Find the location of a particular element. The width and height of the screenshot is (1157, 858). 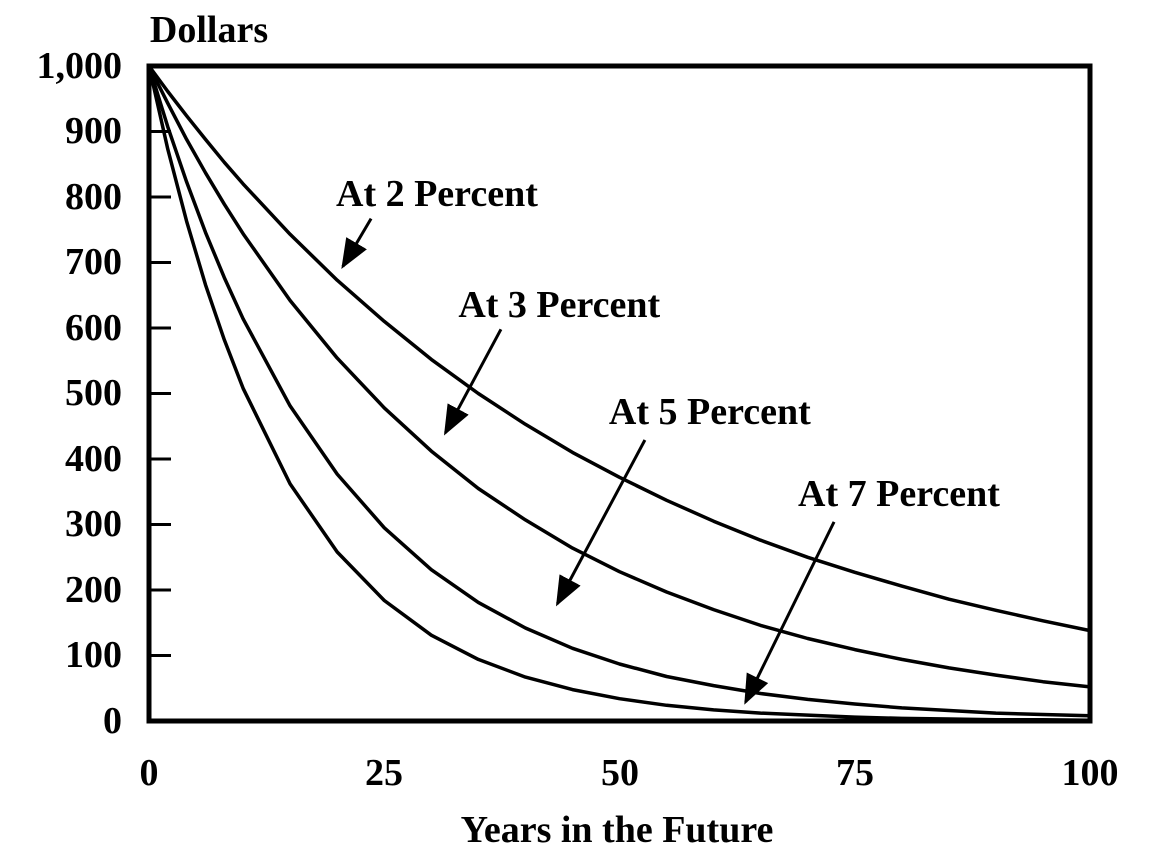

y-tick-label-600: 600 is located at coordinates (93, 328).